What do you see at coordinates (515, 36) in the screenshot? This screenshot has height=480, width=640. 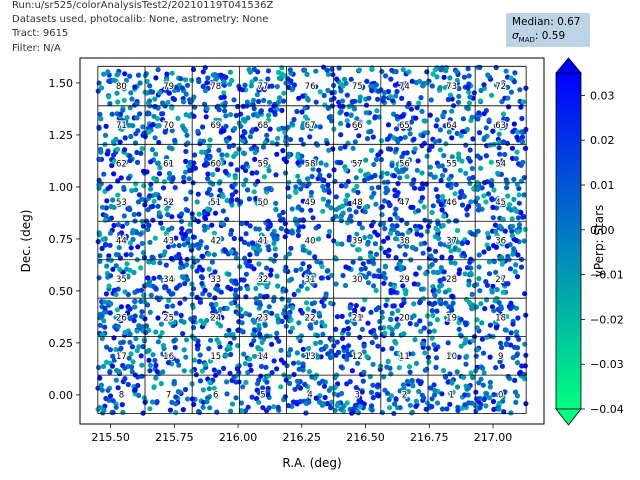 I see `sigma-symbol: σ` at bounding box center [515, 36].